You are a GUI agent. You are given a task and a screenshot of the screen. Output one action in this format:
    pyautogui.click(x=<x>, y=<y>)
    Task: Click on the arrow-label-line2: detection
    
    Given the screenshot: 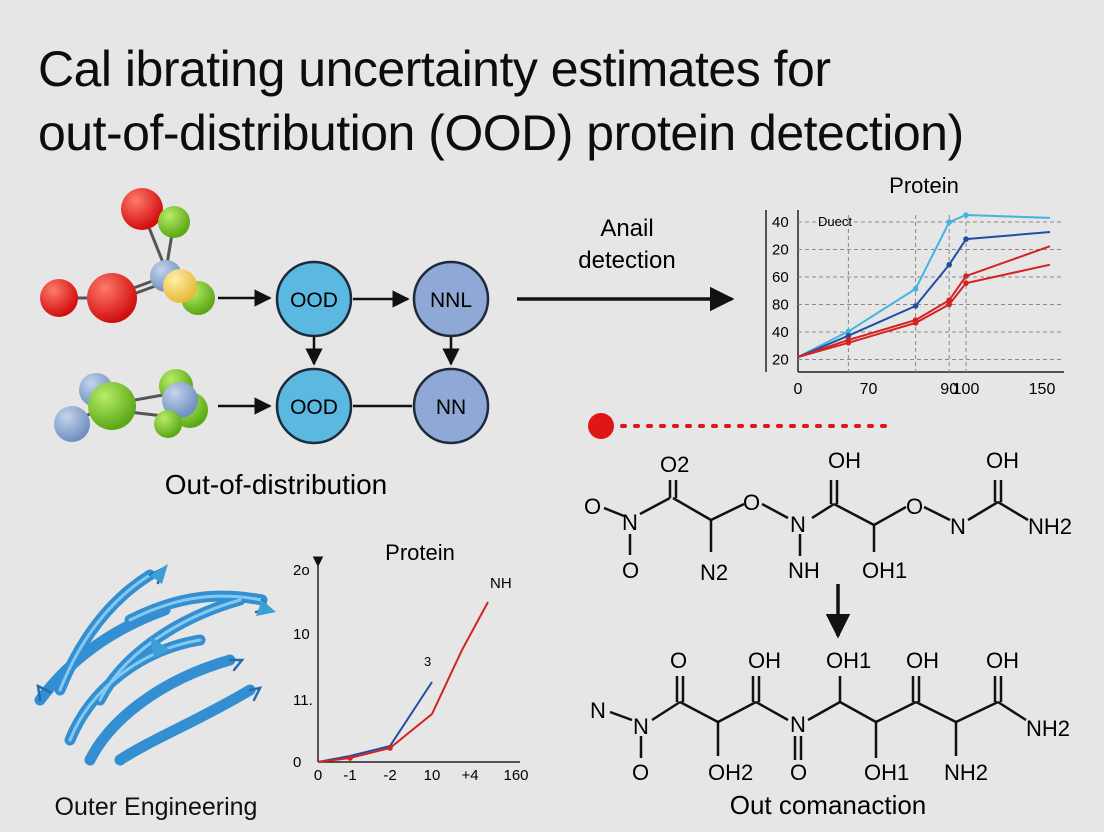 What is the action you would take?
    pyautogui.click(x=626, y=260)
    